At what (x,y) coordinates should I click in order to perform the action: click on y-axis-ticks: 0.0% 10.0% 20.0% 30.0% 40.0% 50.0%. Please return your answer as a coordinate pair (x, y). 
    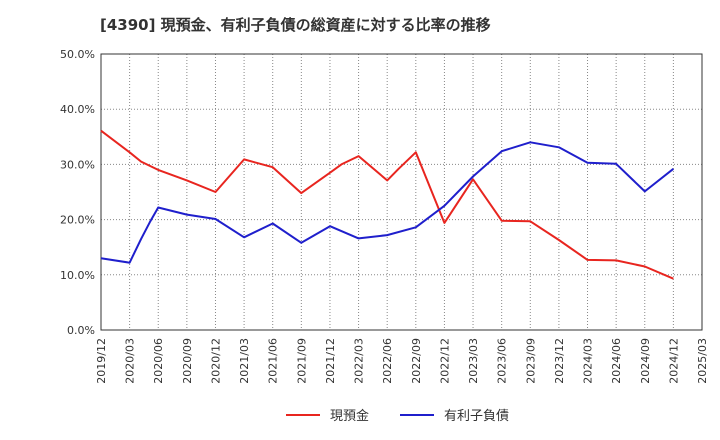
    Looking at the image, I should click on (77, 192).